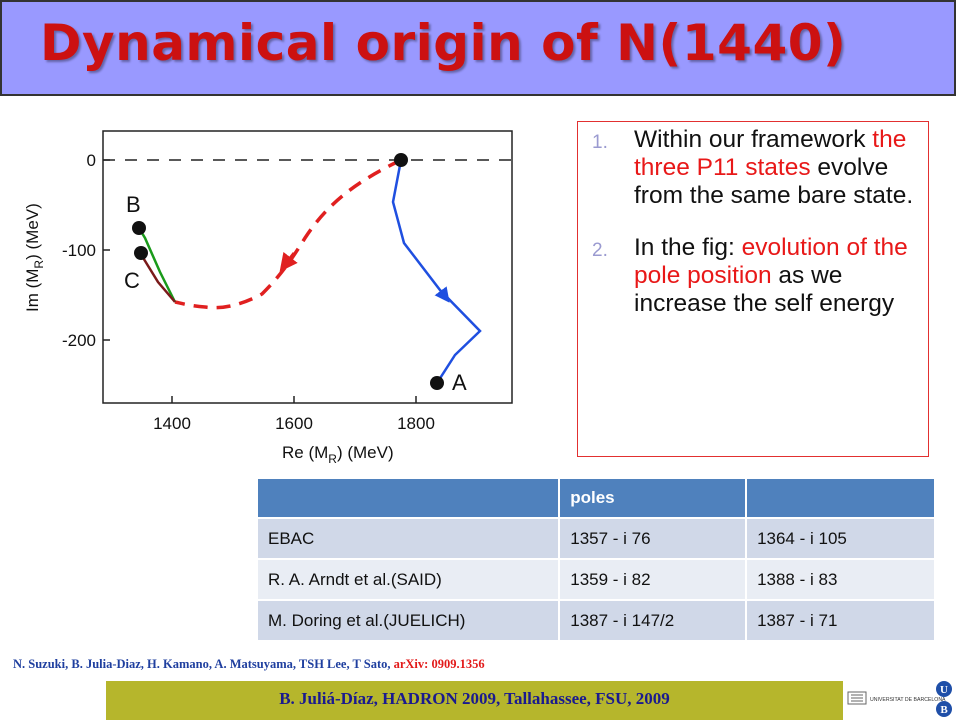  What do you see at coordinates (409, 621) in the screenshot?
I see `table-cell: M. Doring et al.(JUELICH)` at bounding box center [409, 621].